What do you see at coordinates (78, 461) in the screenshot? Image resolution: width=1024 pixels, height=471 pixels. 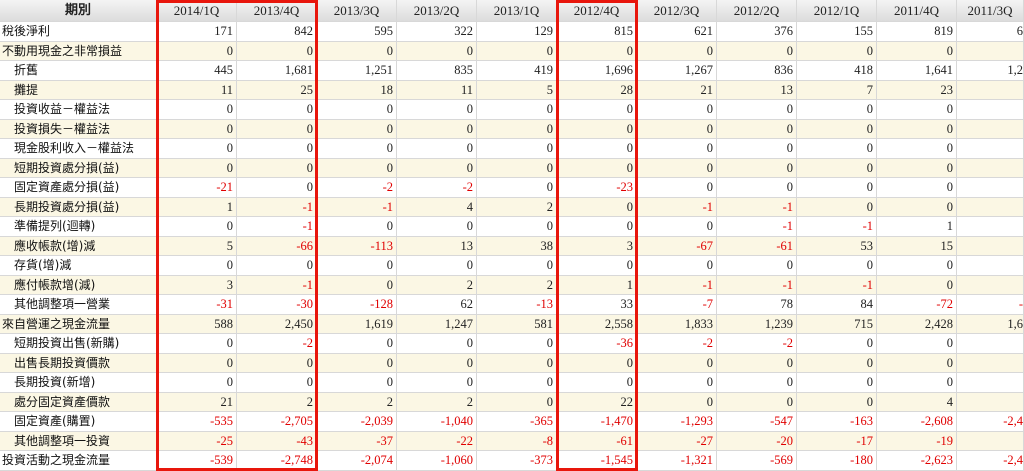 I see `row-label: 投資活動之現金流量` at bounding box center [78, 461].